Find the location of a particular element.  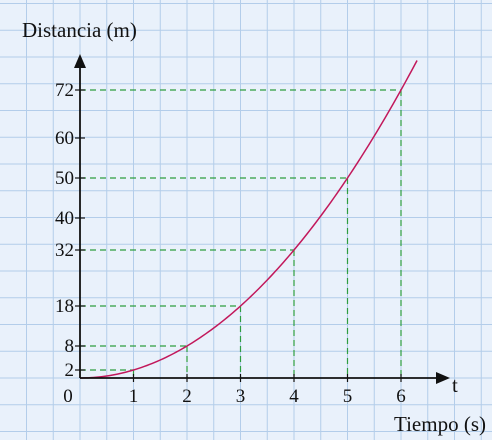

y-tick-label: 40 is located at coordinates (64, 218).